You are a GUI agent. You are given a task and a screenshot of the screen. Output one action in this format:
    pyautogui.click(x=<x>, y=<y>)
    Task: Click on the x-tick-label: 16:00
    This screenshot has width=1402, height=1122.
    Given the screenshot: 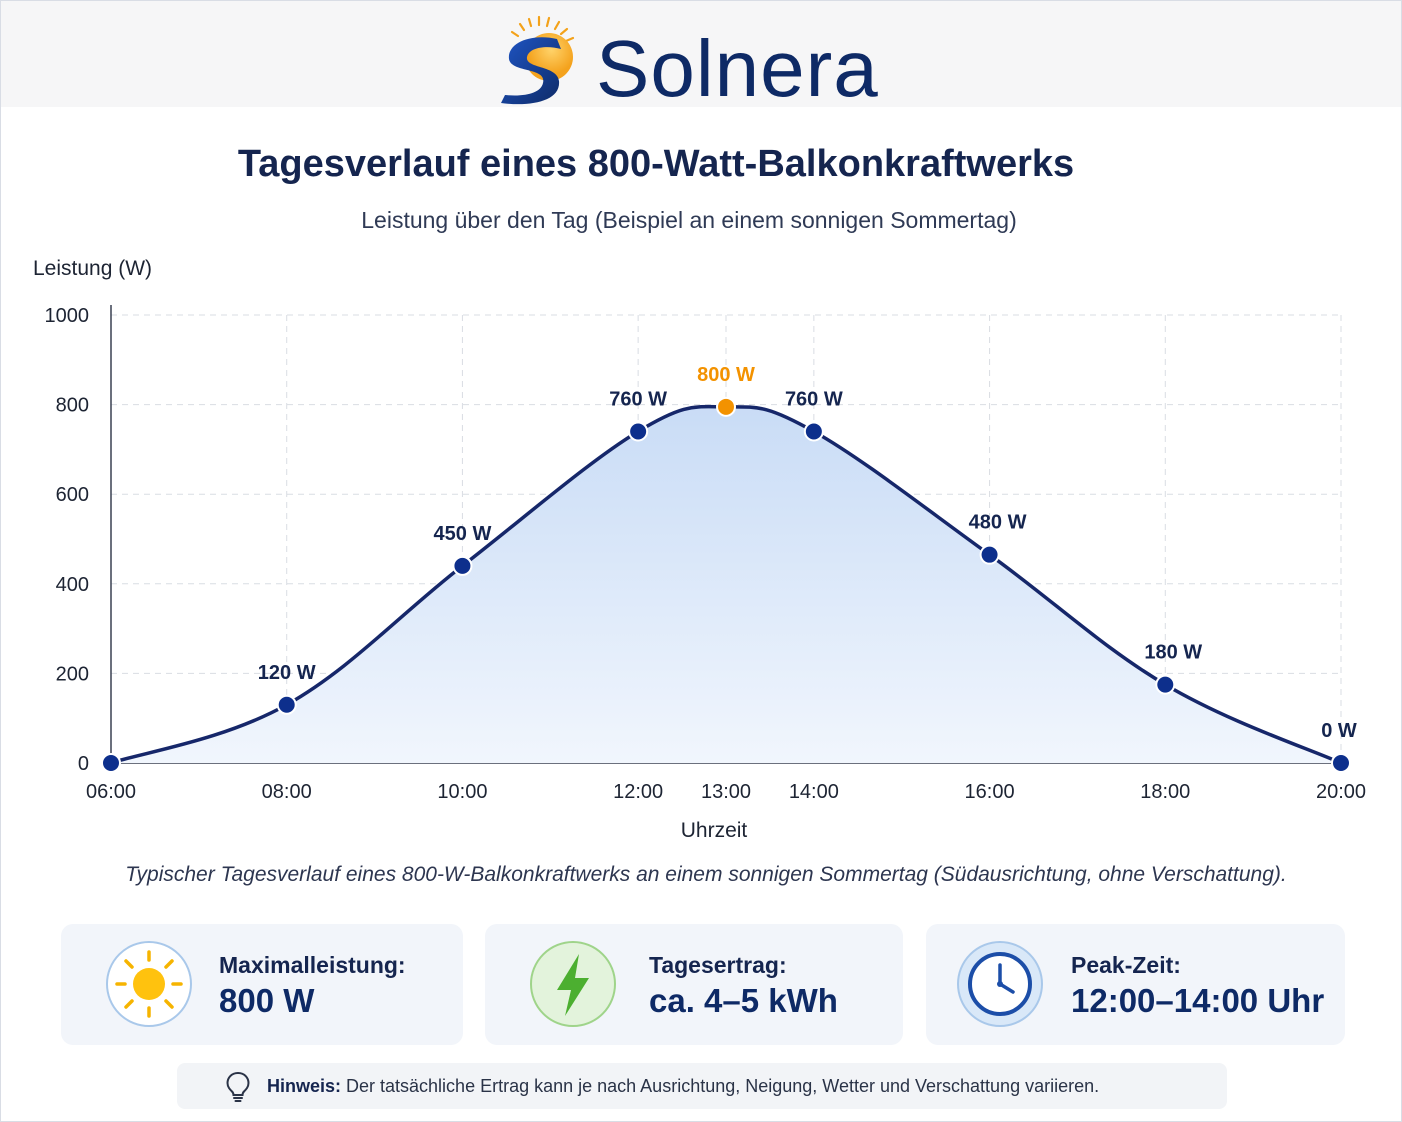 What is the action you would take?
    pyautogui.click(x=990, y=792)
    